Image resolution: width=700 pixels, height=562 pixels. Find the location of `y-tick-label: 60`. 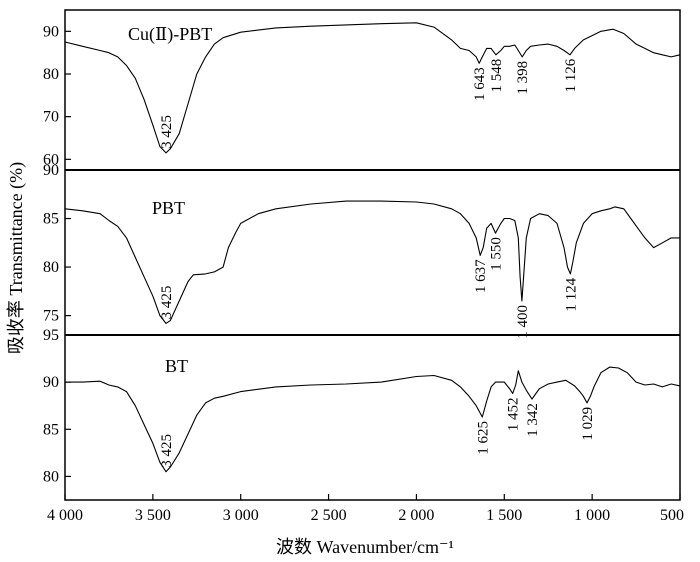

y-tick-label: 60 is located at coordinates (51, 159).